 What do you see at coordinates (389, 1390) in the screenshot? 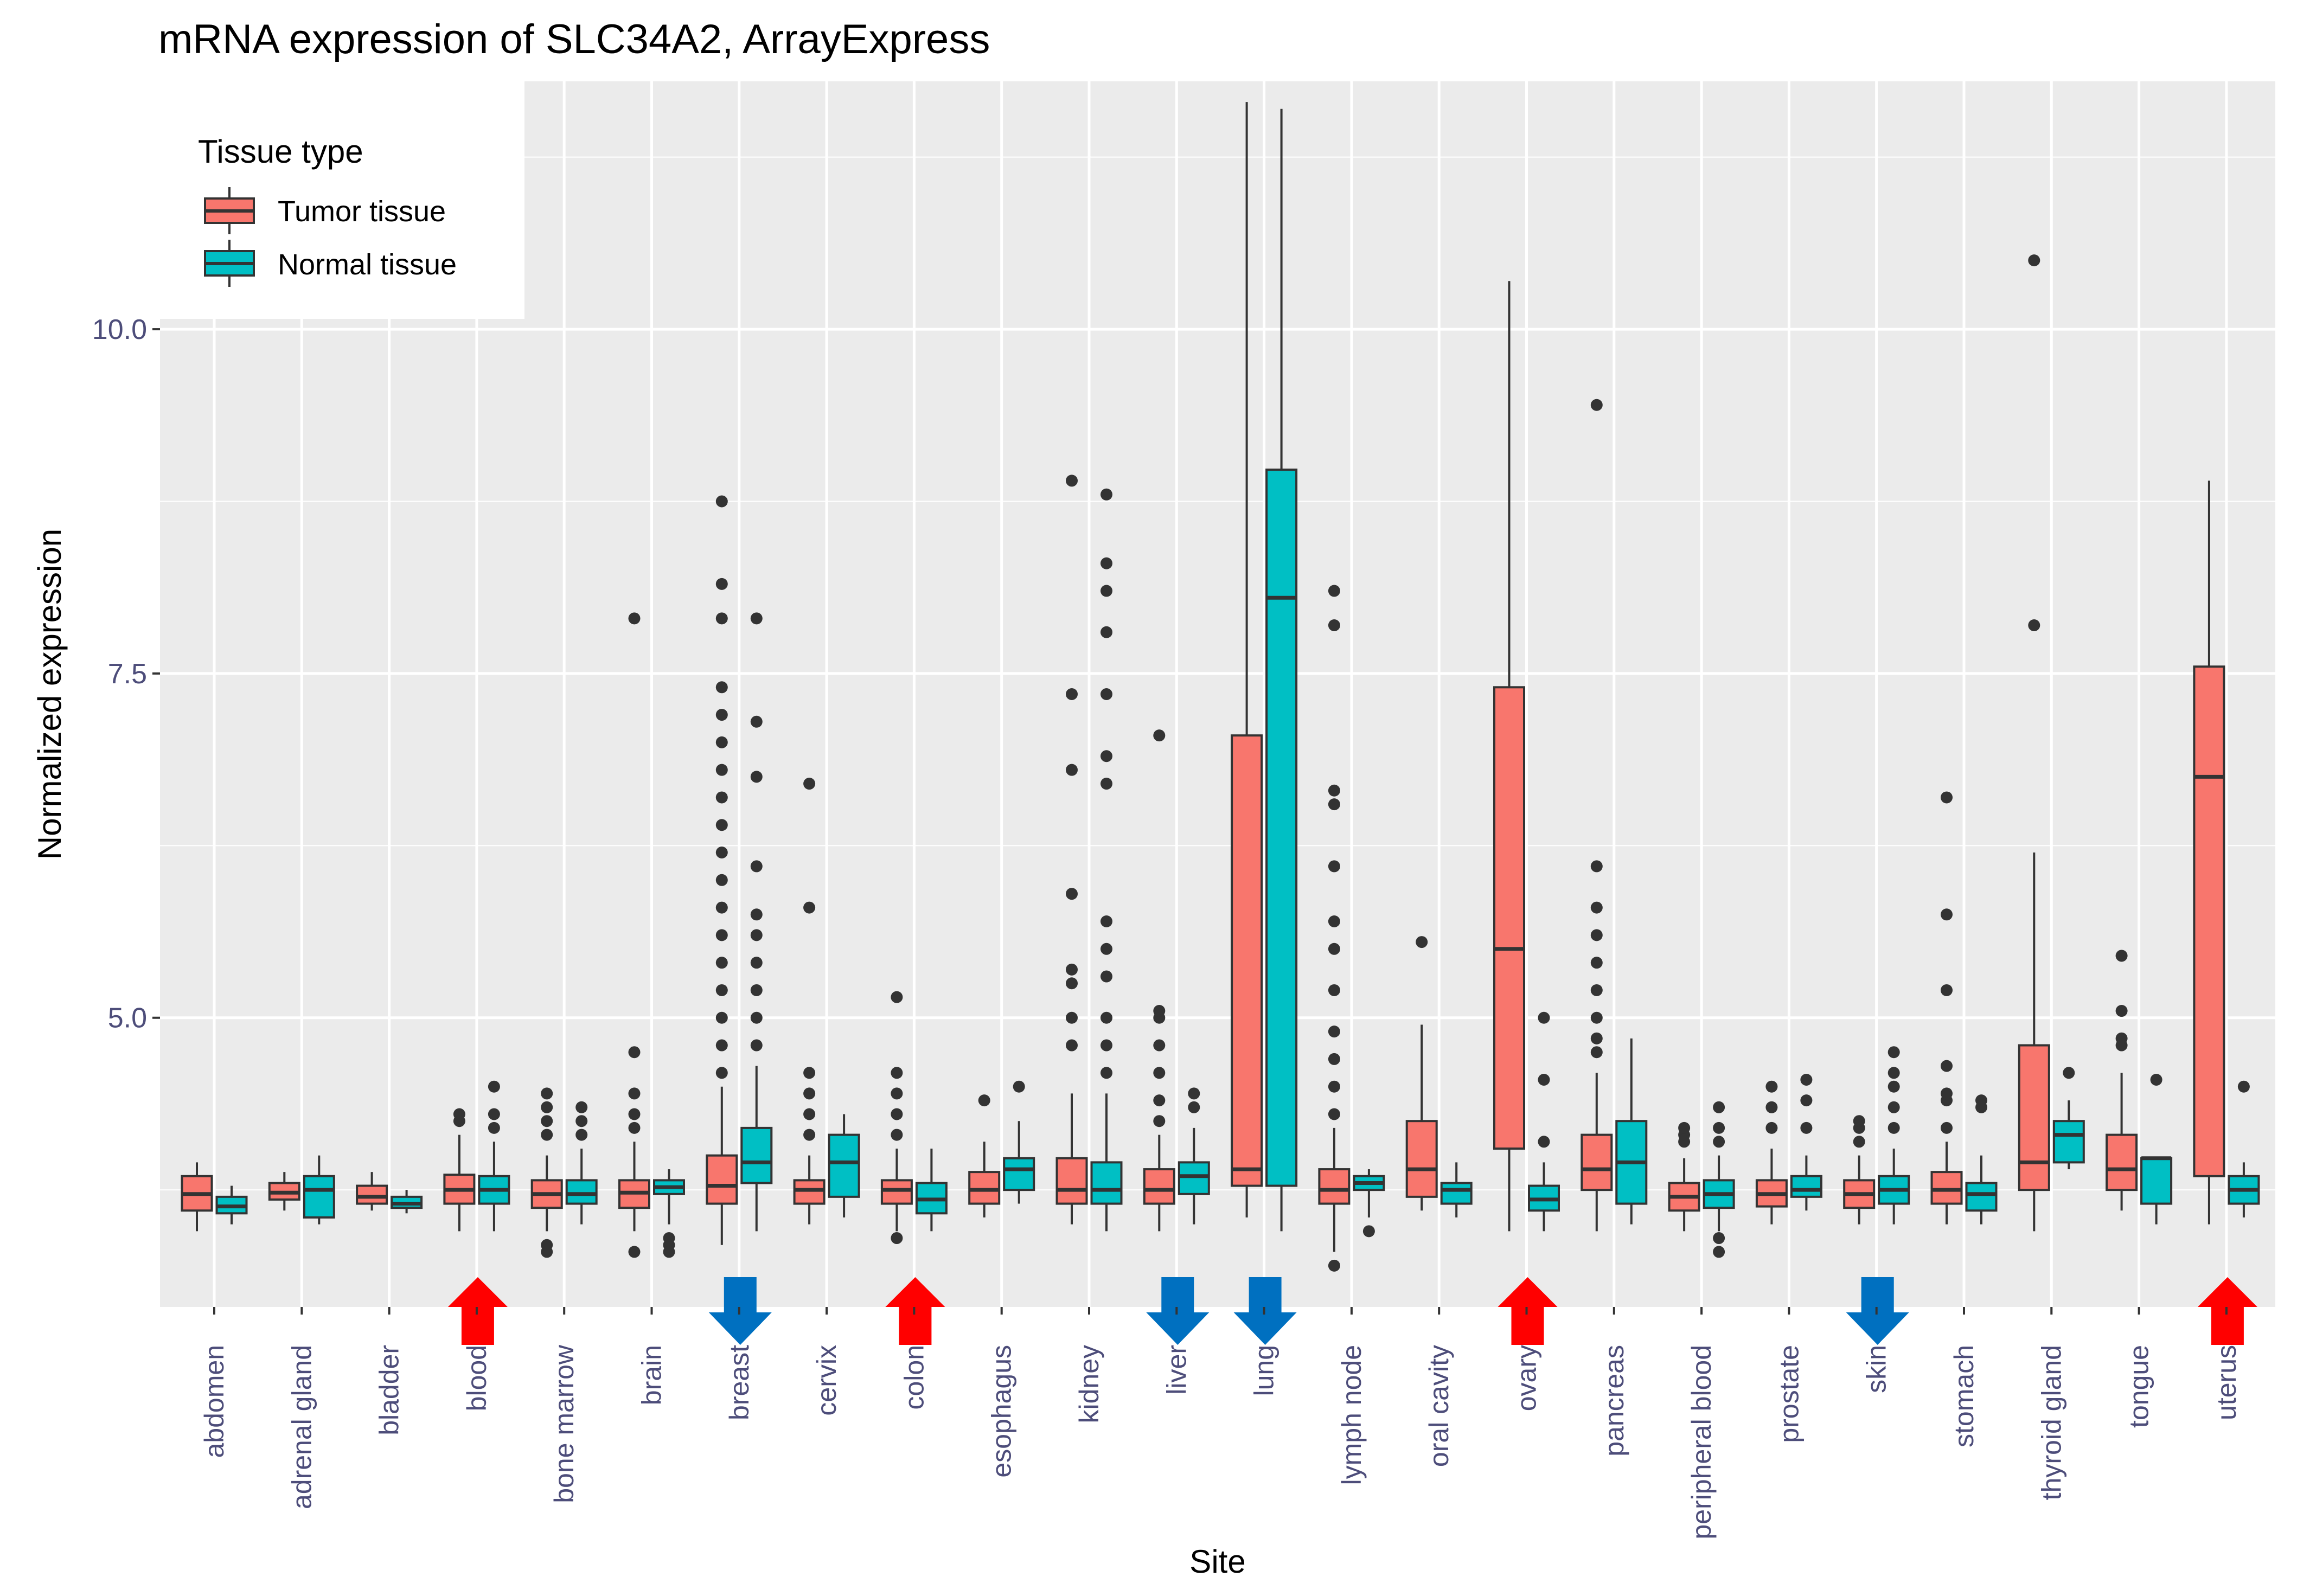
I see `x-tick-label: bladder` at bounding box center [389, 1390].